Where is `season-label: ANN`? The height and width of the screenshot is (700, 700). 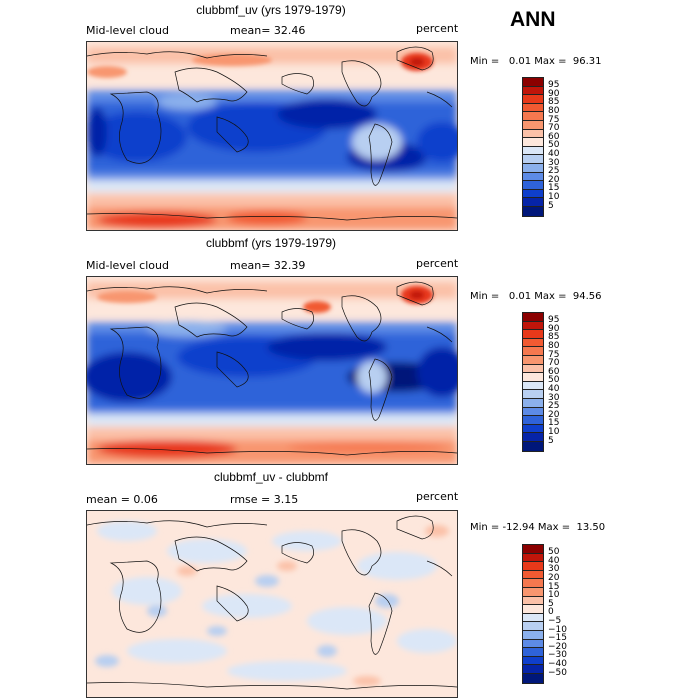
season-label: ANN is located at coordinates (533, 19).